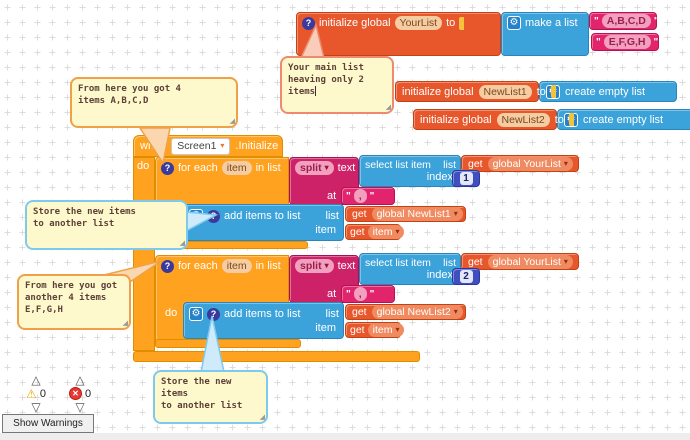 The width and height of the screenshot is (690, 440). Describe the element at coordinates (418, 23) in the screenshot. I see `variable-name-field: YourList` at that location.